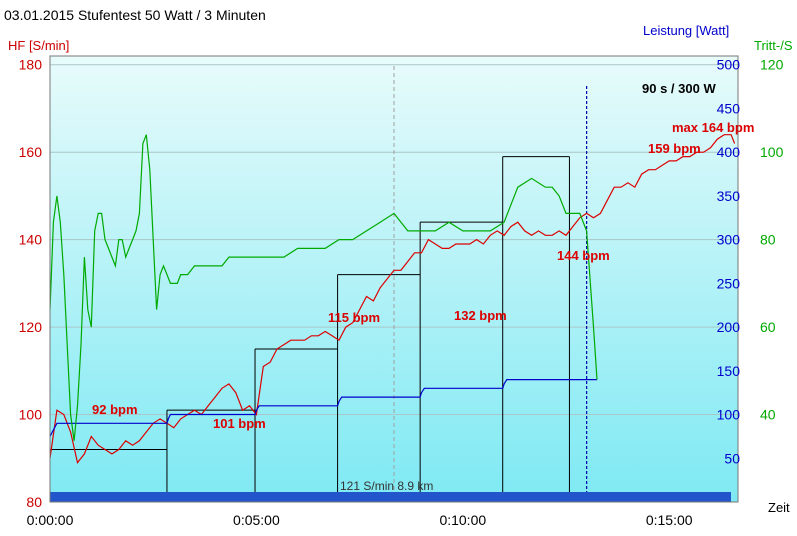 This screenshot has width=797, height=536. I want to click on watt-tick-label: 50, so click(732, 458).